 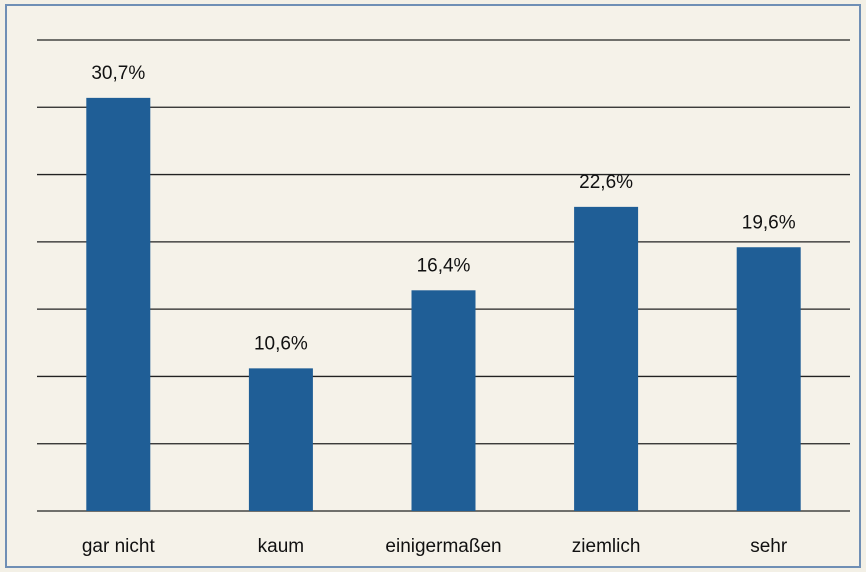 I want to click on value-label: 16,4%, so click(x=444, y=265).